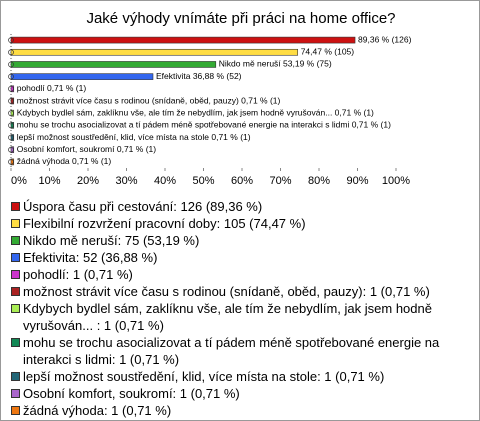 This screenshot has width=480, height=421. Describe the element at coordinates (199, 76) in the screenshot. I see `value-label: Efektivita 36,88 % (52)` at that location.